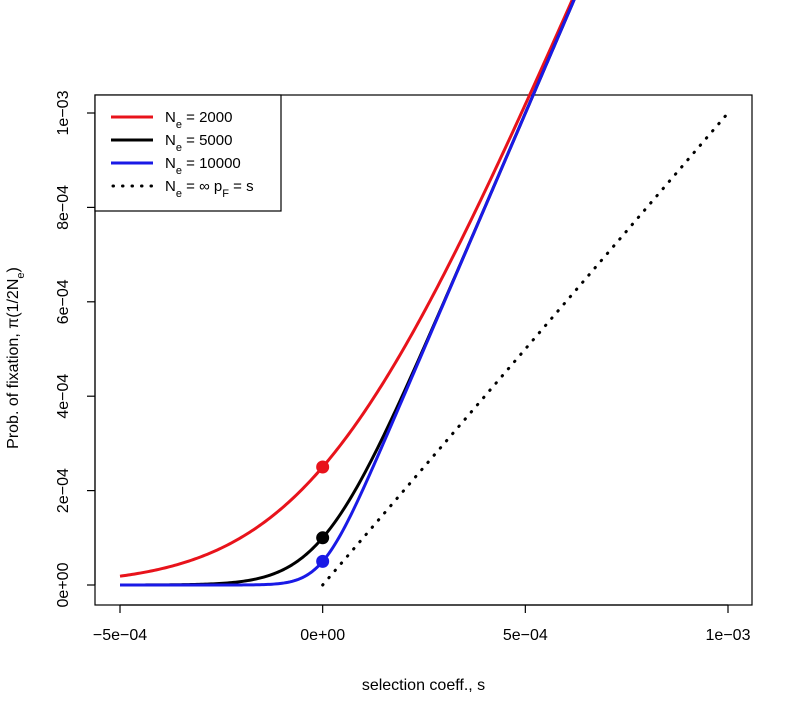 The image size is (800, 721). What do you see at coordinates (120, 635) in the screenshot?
I see `x-tick-label: −5e−04` at bounding box center [120, 635].